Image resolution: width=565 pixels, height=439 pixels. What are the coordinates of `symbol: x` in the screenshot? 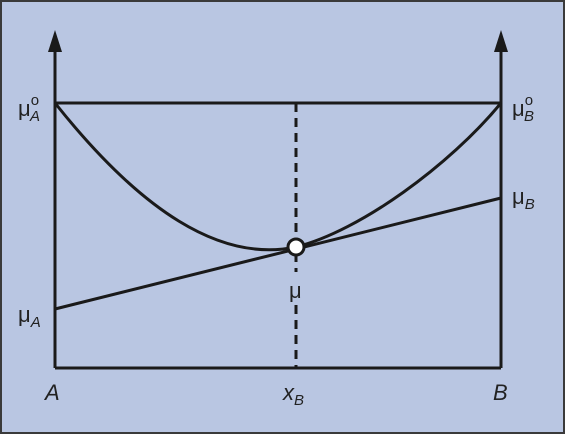 It's located at (288, 392).